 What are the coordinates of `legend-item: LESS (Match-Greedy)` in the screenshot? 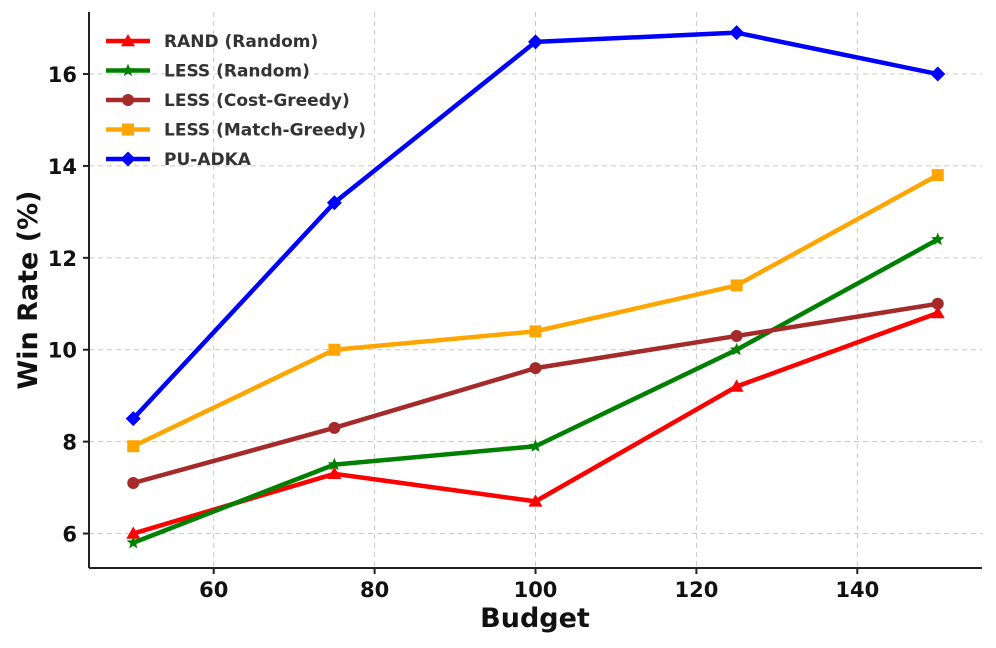 It's located at (236, 131).